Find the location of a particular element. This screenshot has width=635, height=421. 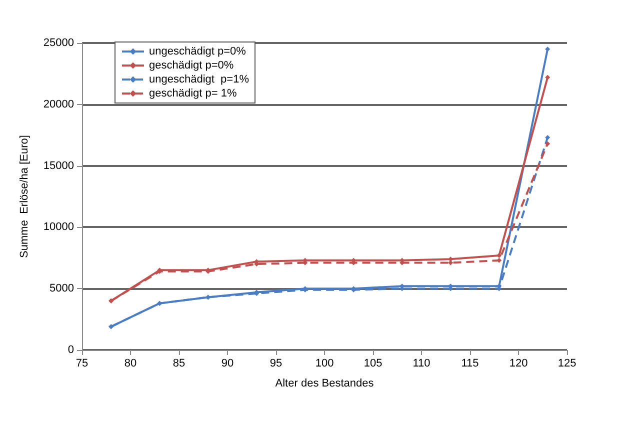

y-tick-label: 20000 is located at coordinates (58, 104).